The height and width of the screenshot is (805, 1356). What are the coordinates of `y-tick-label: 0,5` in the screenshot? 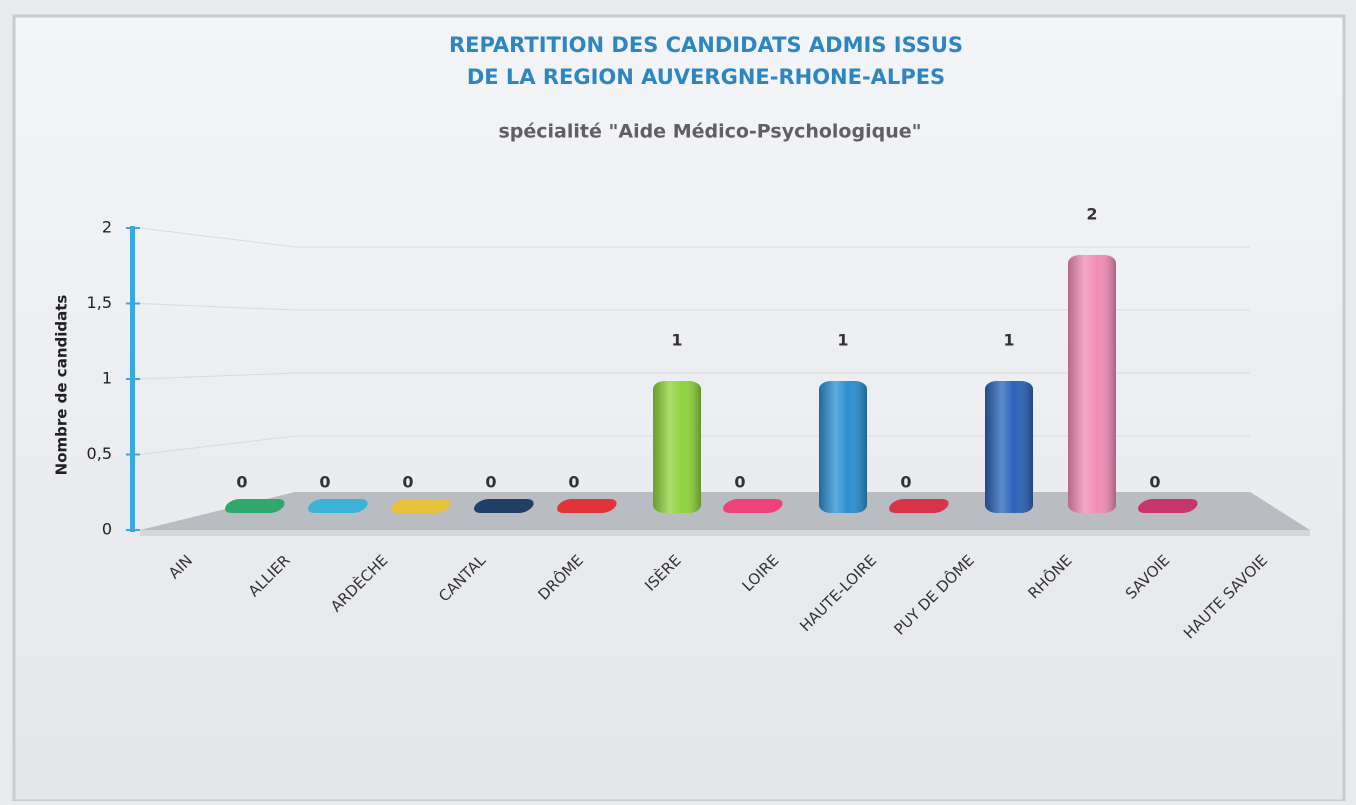 It's located at (99, 453).